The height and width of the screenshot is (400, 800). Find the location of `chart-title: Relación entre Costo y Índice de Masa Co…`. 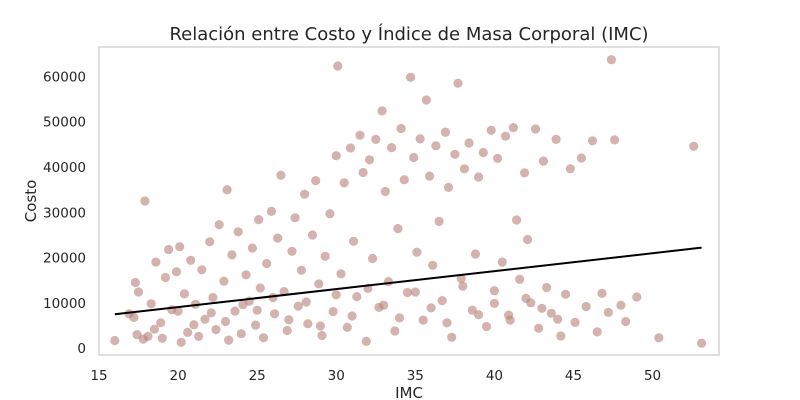

chart-title: Relación entre Costo y Índice de Masa Co… is located at coordinates (408, 34).